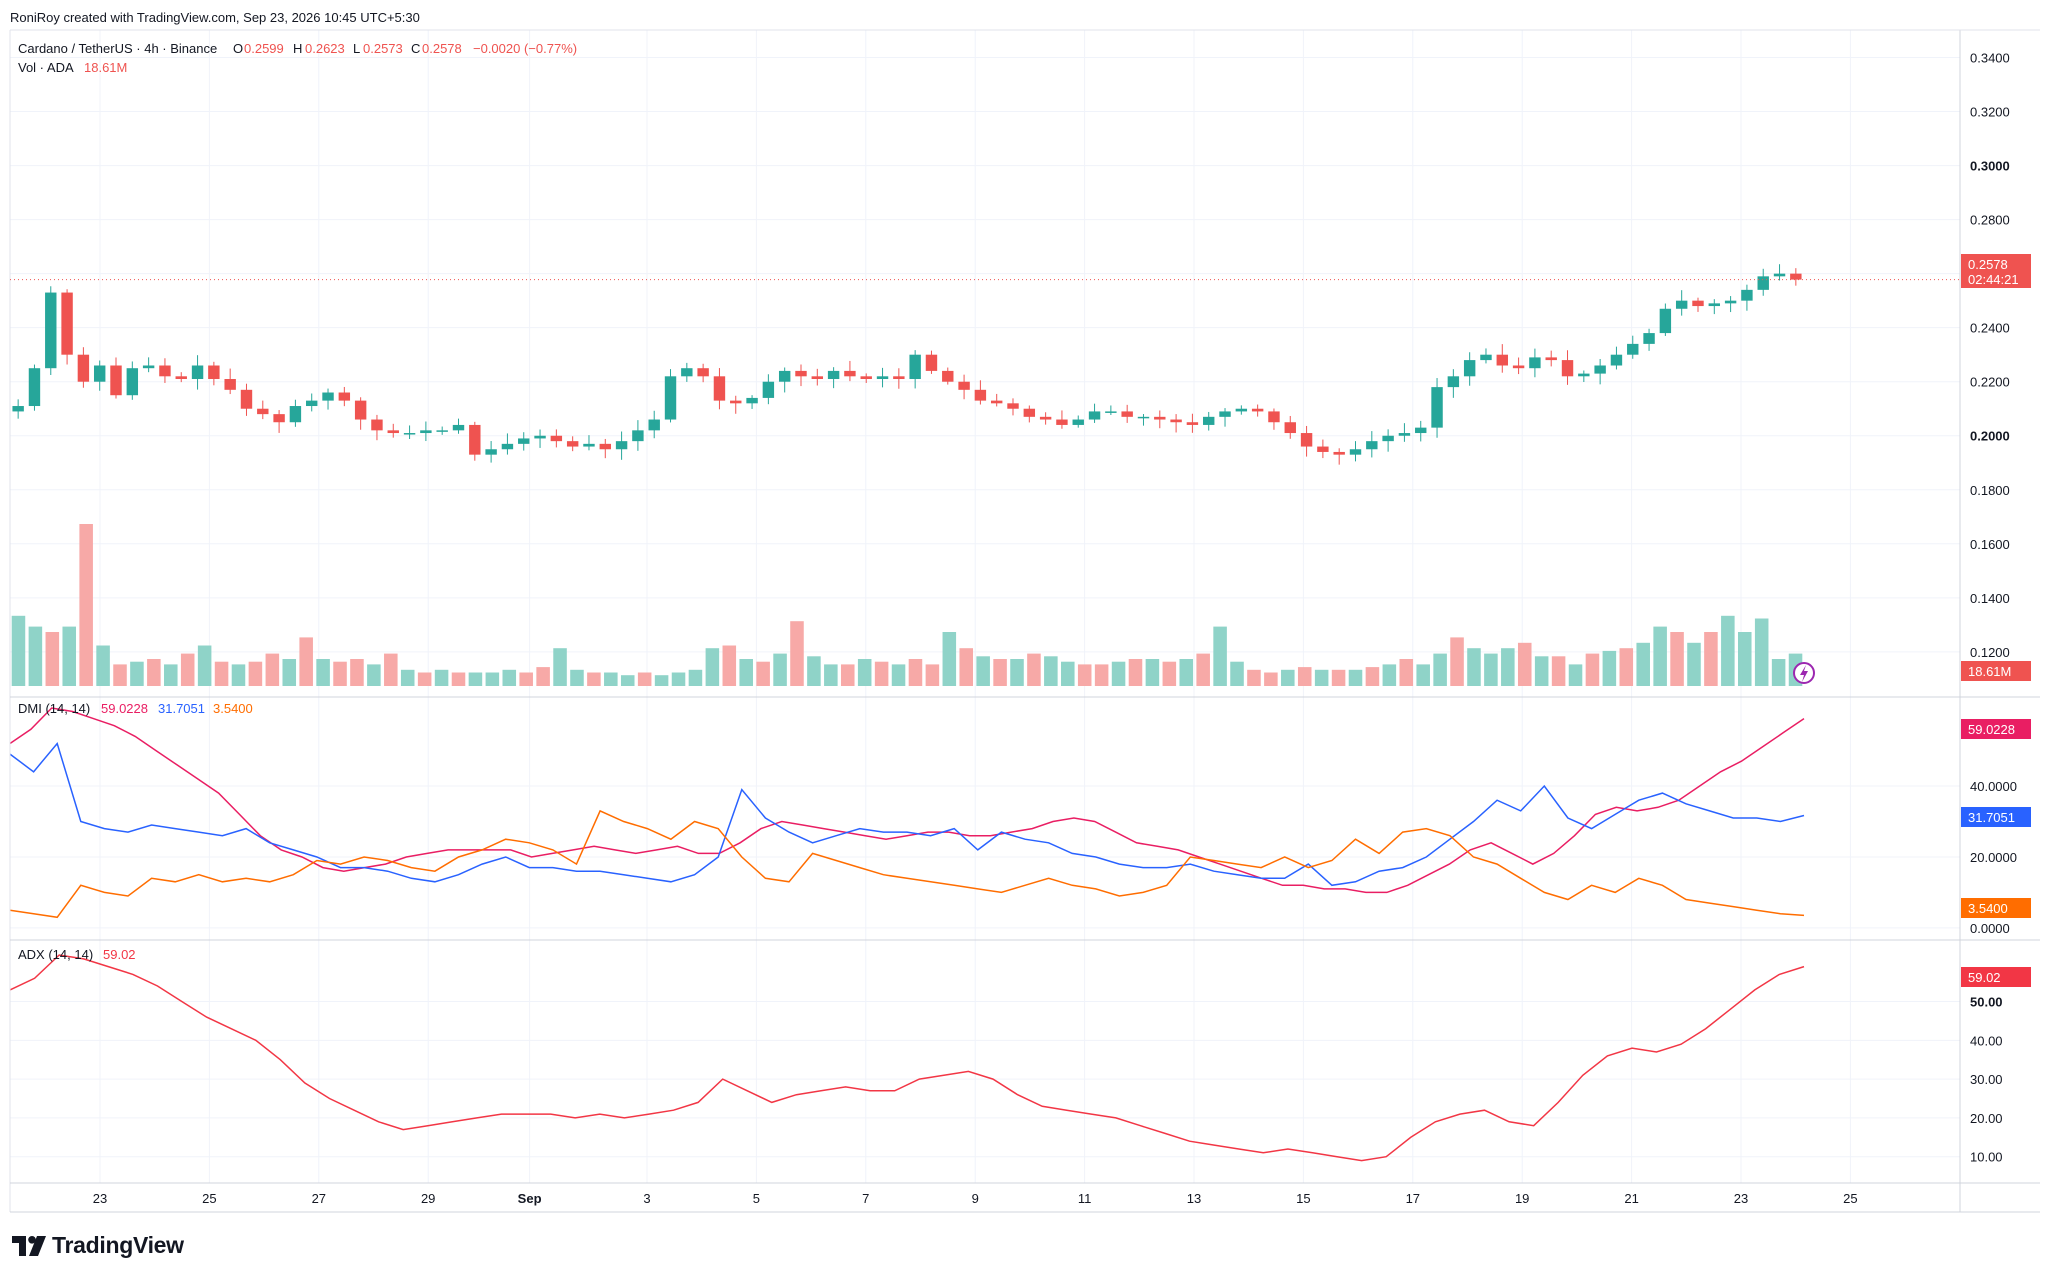 This screenshot has height=1278, width=2048. What do you see at coordinates (54, 708) in the screenshot?
I see `dmi-legend-label: DMI (14, 14)` at bounding box center [54, 708].